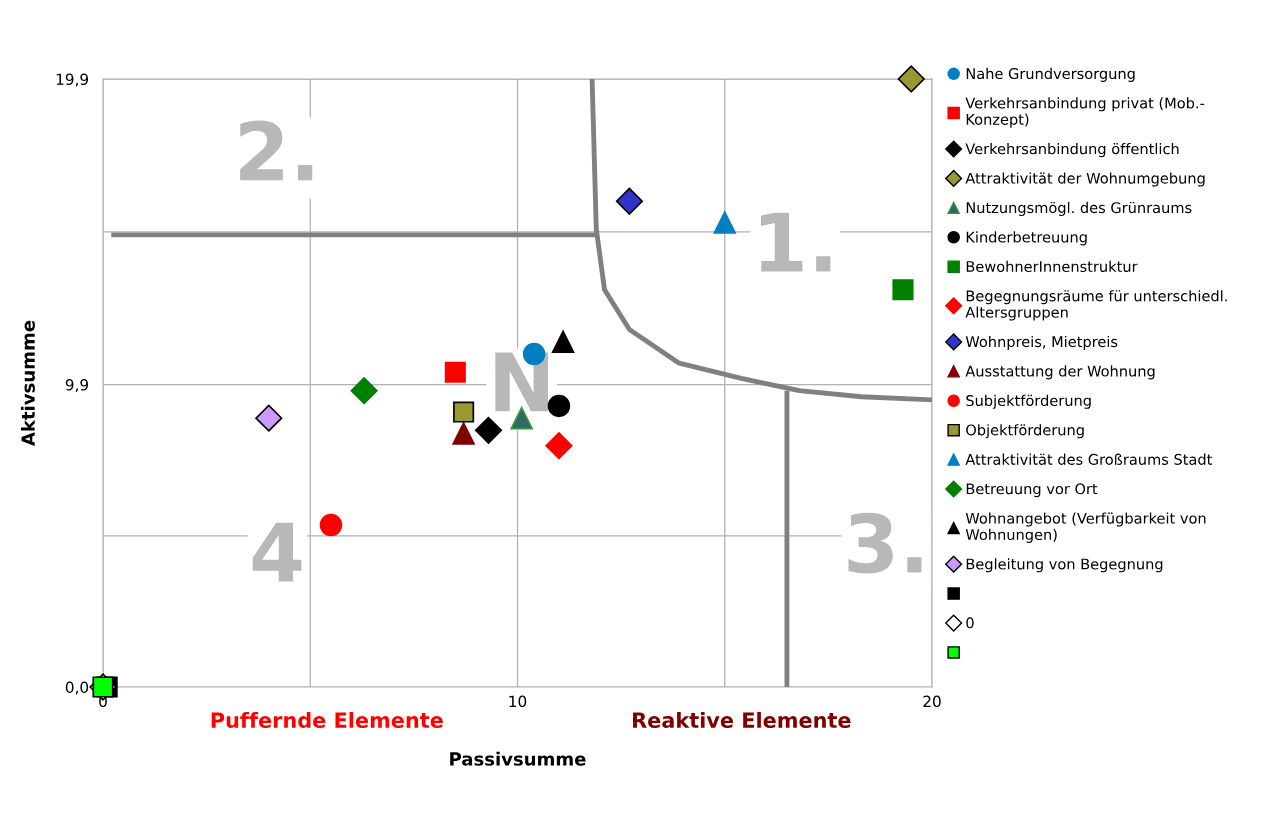 This screenshot has height=822, width=1268. Describe the element at coordinates (27, 383) in the screenshot. I see `y-axis-title: Aktivsumme` at that location.